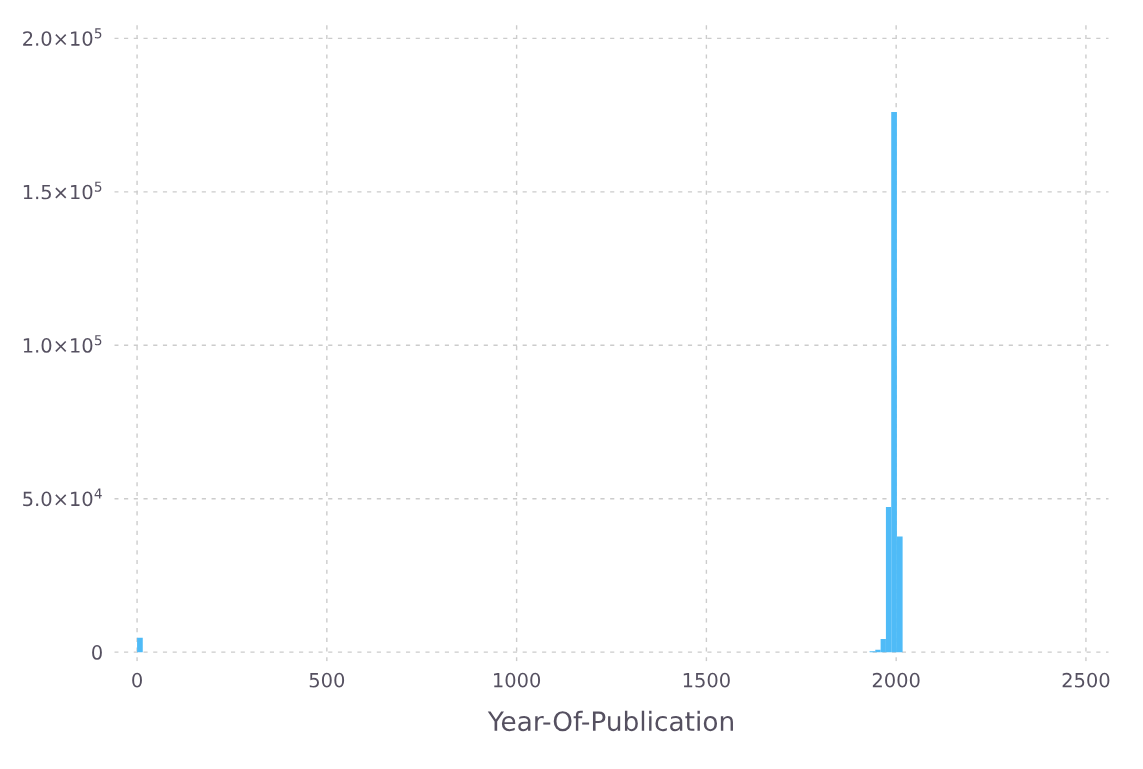 The width and height of the screenshot is (1143, 769). What do you see at coordinates (896, 680) in the screenshot?
I see `x-tick-label: 2000` at bounding box center [896, 680].